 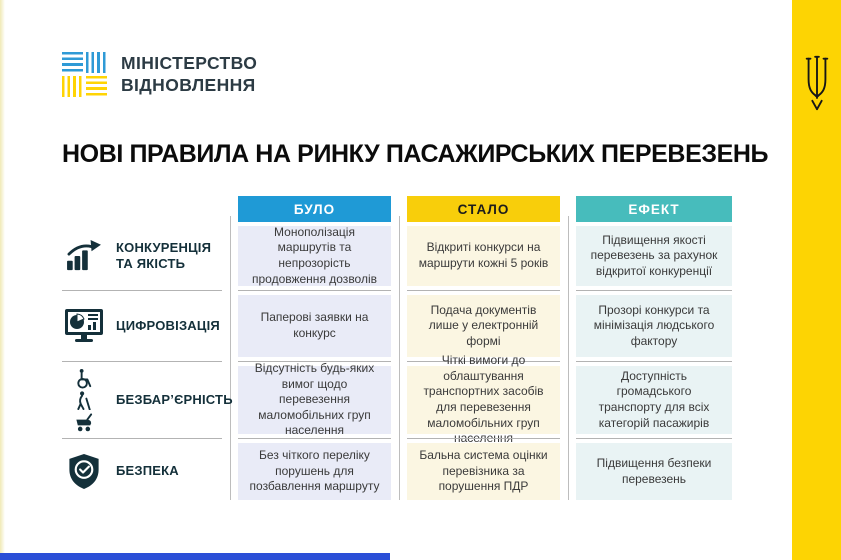 What do you see at coordinates (164, 255) in the screenshot?
I see `category-label: КОНКУРЕНЦІЯ ТА ЯКІСТЬ` at bounding box center [164, 255].